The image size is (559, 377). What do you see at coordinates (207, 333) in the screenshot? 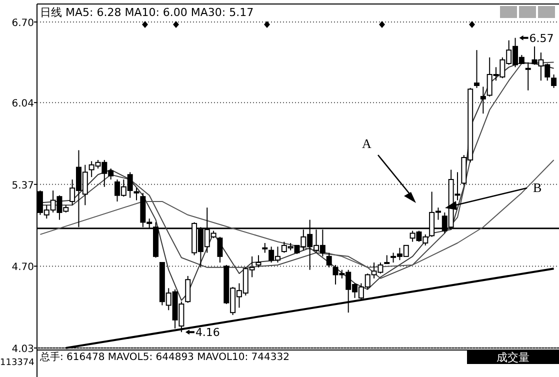
I see `annotation: 4.16` at bounding box center [207, 333].